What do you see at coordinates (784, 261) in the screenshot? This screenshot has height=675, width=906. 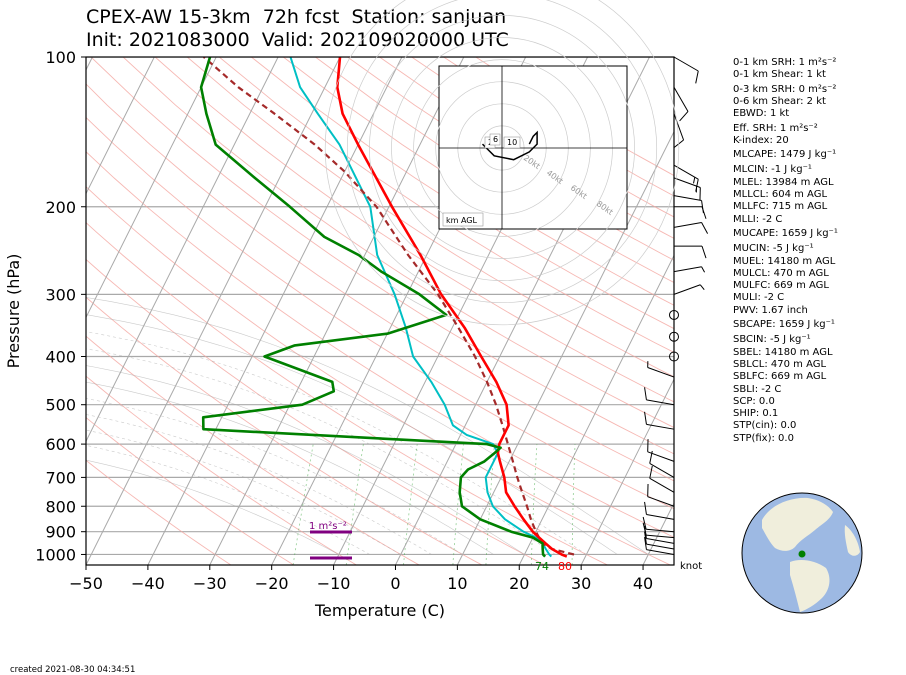 I see `index-line: MUEL: 14180 m AGL` at bounding box center [784, 261].